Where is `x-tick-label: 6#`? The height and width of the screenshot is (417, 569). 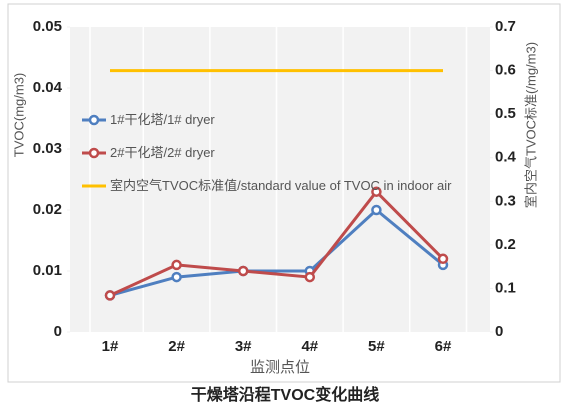 x-tick-label: 6# is located at coordinates (443, 346).